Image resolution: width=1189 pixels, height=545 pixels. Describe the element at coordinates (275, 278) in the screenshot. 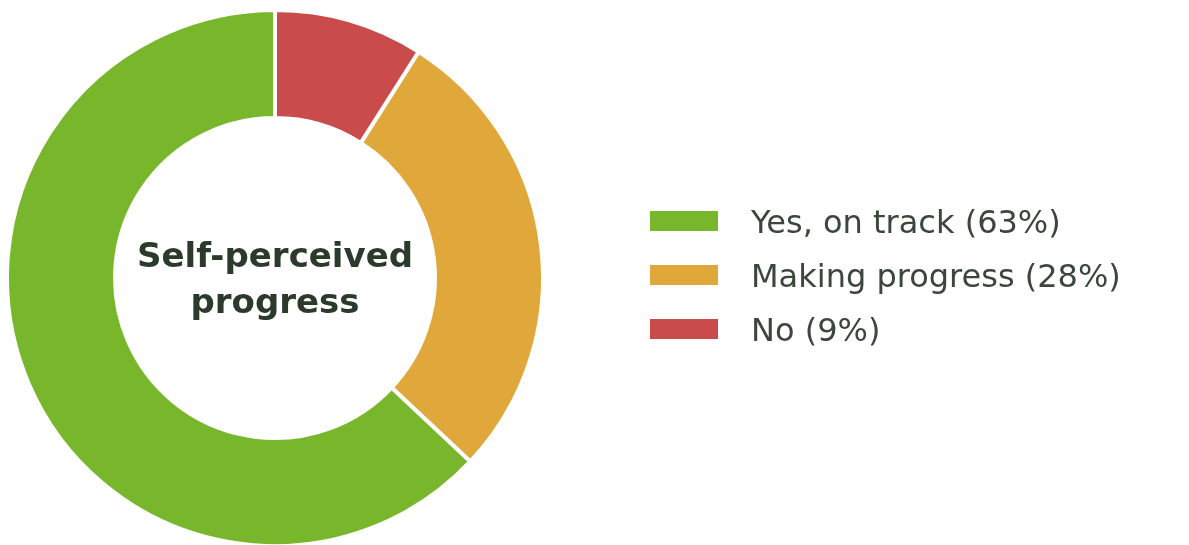

I see `text: Self-perceived progress` at that location.